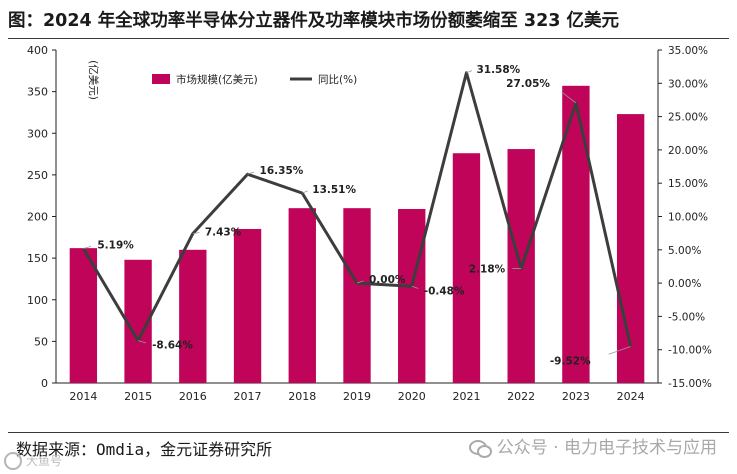 The height and width of the screenshot is (474, 737). Describe the element at coordinates (684, 284) in the screenshot. I see `right-tick-label: 0.00%` at that location.